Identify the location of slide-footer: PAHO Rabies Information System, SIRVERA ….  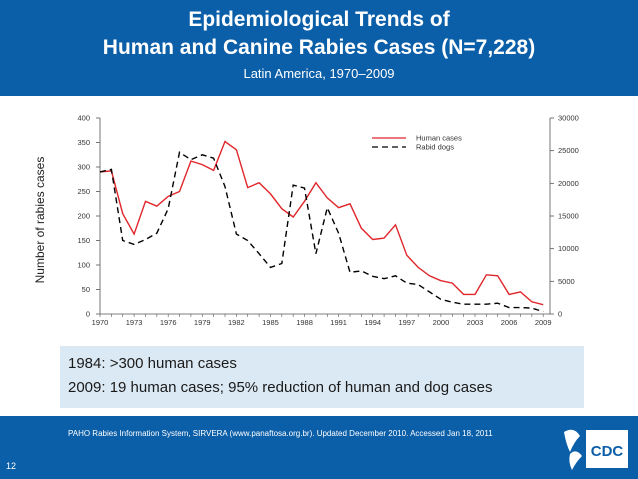
(319, 447).